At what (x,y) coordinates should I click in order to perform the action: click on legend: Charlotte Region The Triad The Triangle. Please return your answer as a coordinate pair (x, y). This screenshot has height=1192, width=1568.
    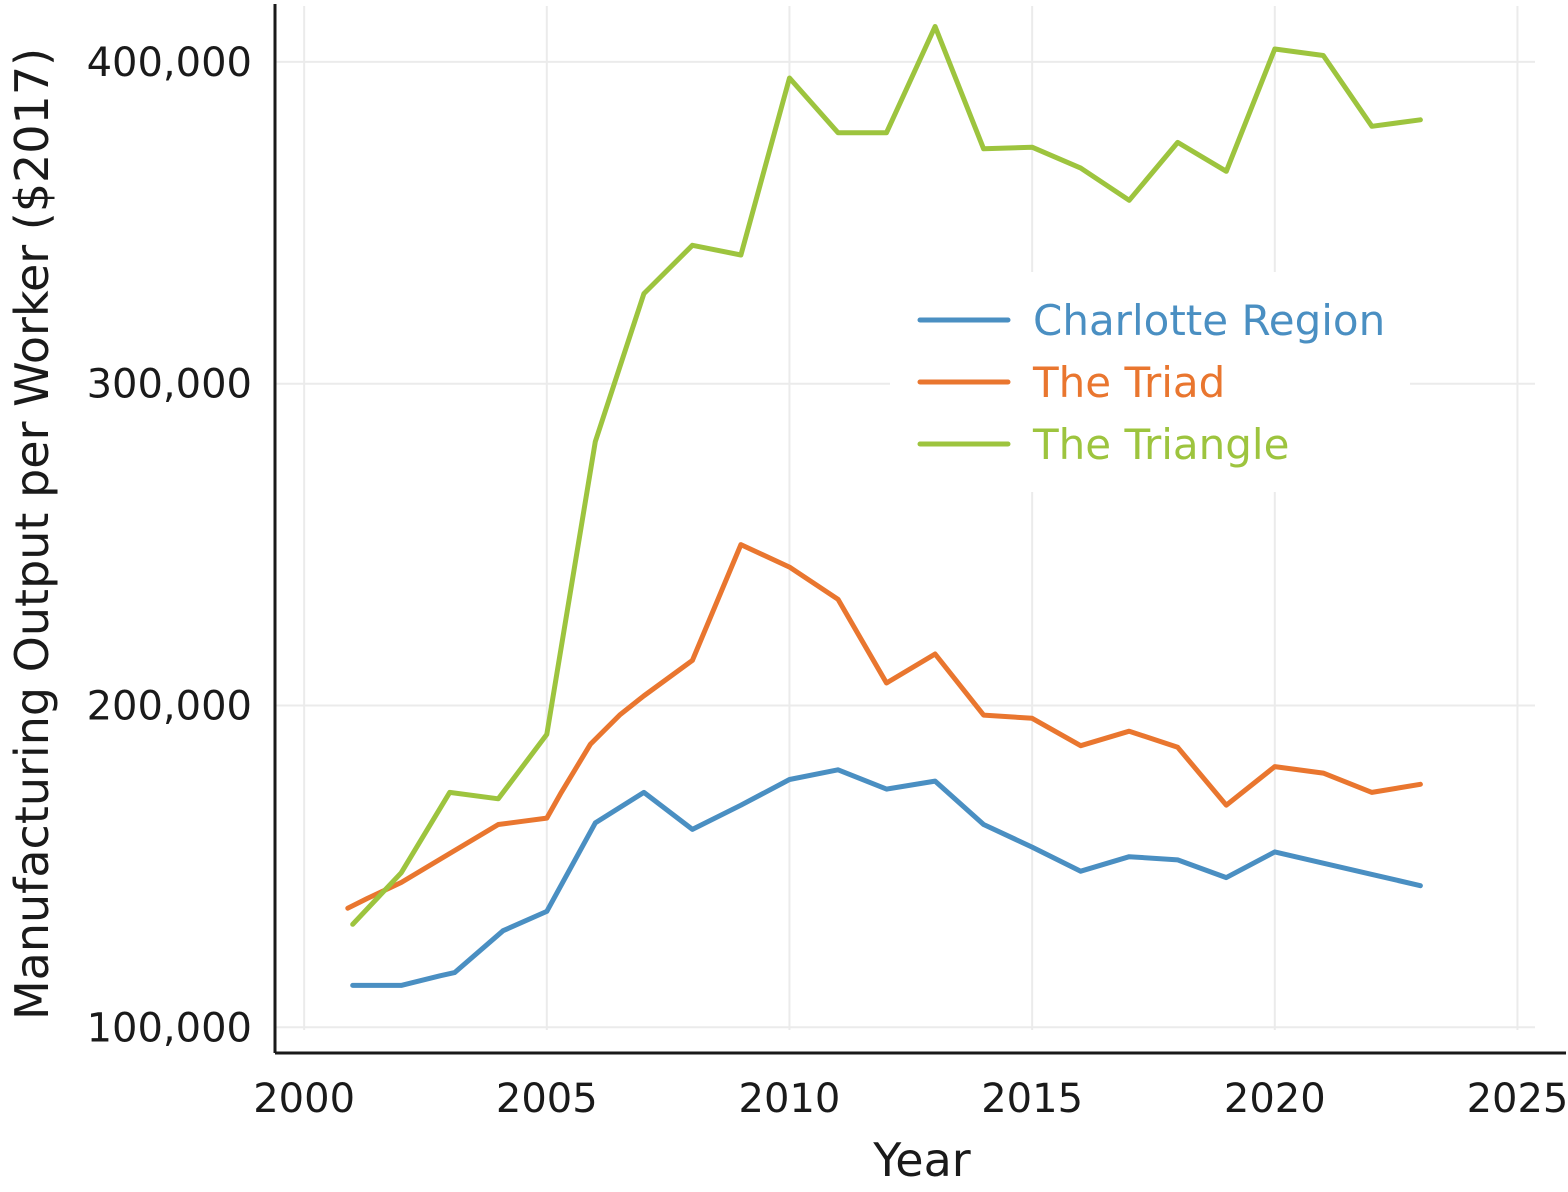
    Looking at the image, I should click on (1150, 382).